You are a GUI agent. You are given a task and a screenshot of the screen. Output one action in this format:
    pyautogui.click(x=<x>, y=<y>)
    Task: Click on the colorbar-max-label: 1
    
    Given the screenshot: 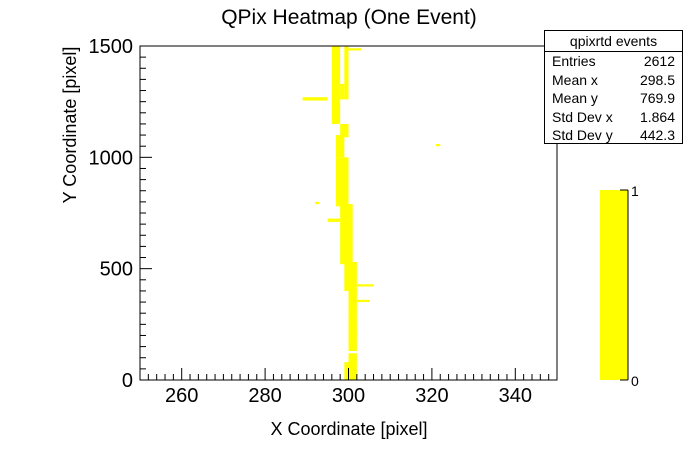 What is the action you would take?
    pyautogui.click(x=635, y=191)
    